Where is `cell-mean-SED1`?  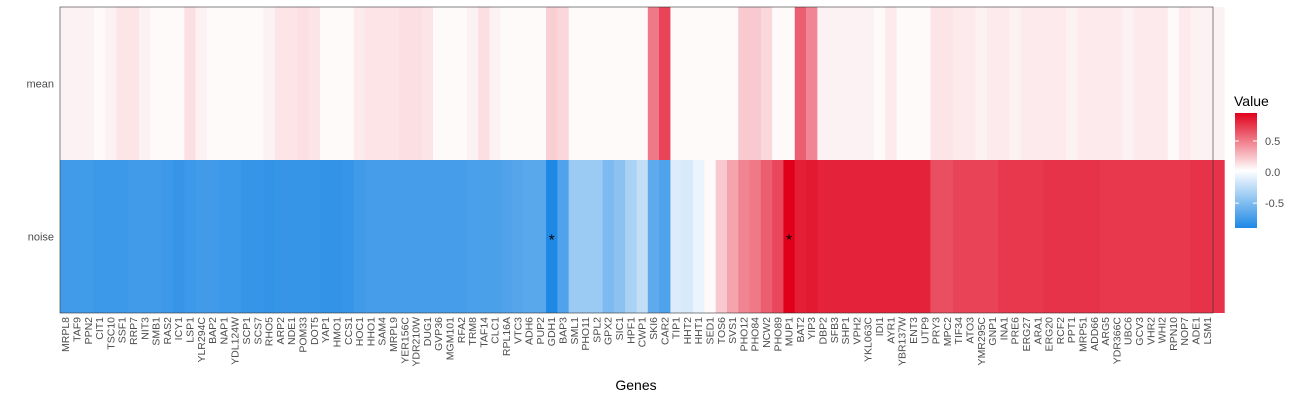
cell-mean-SED1 is located at coordinates (710, 83).